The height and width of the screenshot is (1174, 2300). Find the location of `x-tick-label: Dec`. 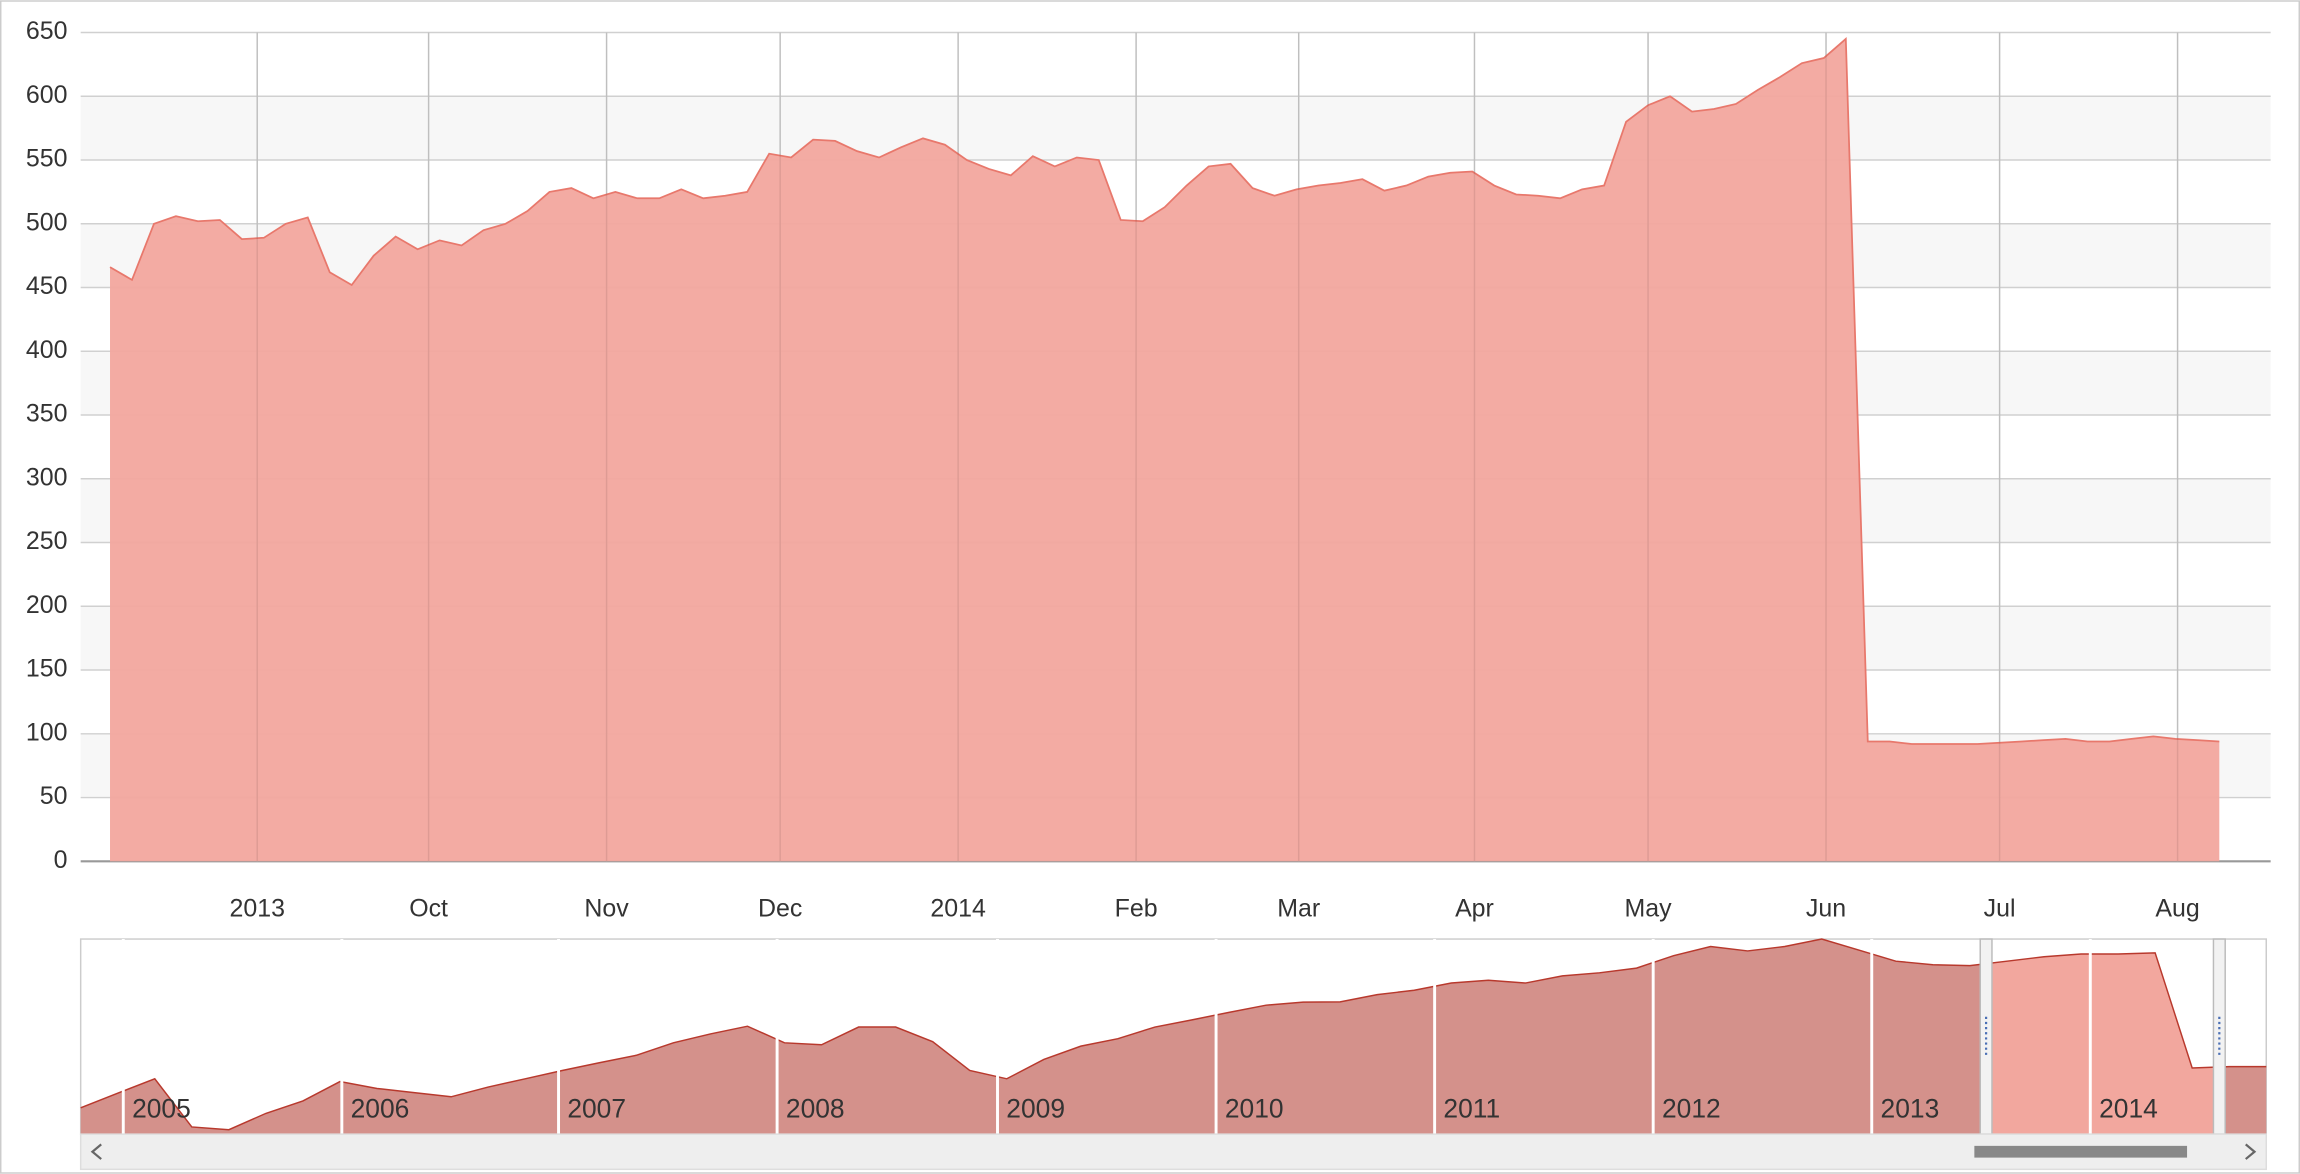

x-tick-label: Dec is located at coordinates (780, 908).